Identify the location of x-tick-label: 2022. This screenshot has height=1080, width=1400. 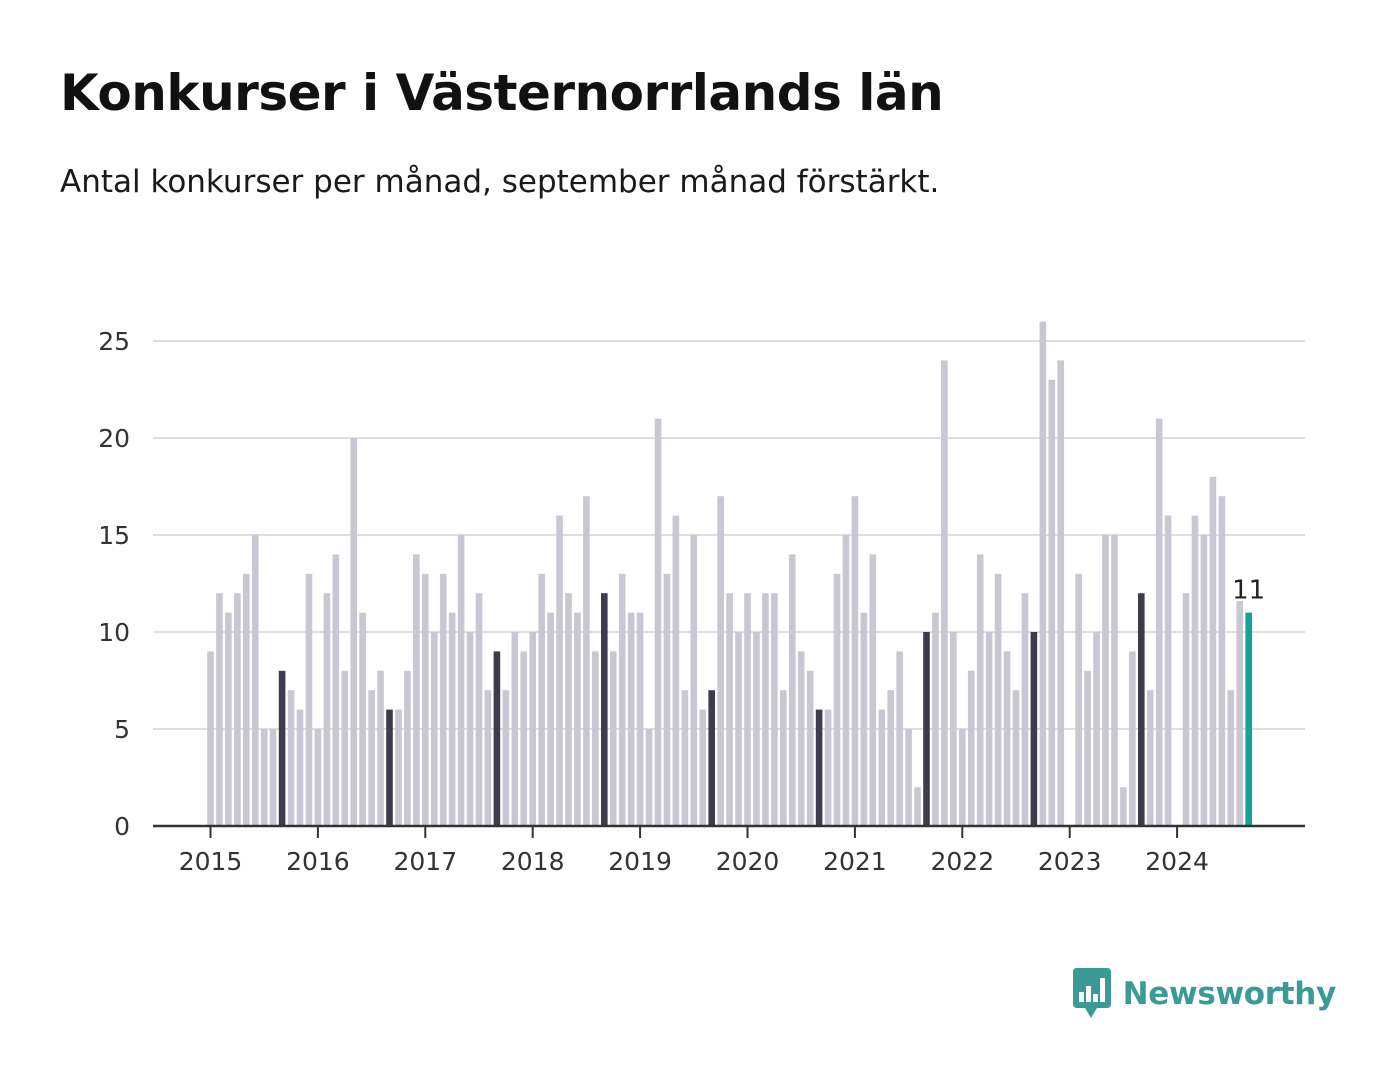
(962, 861).